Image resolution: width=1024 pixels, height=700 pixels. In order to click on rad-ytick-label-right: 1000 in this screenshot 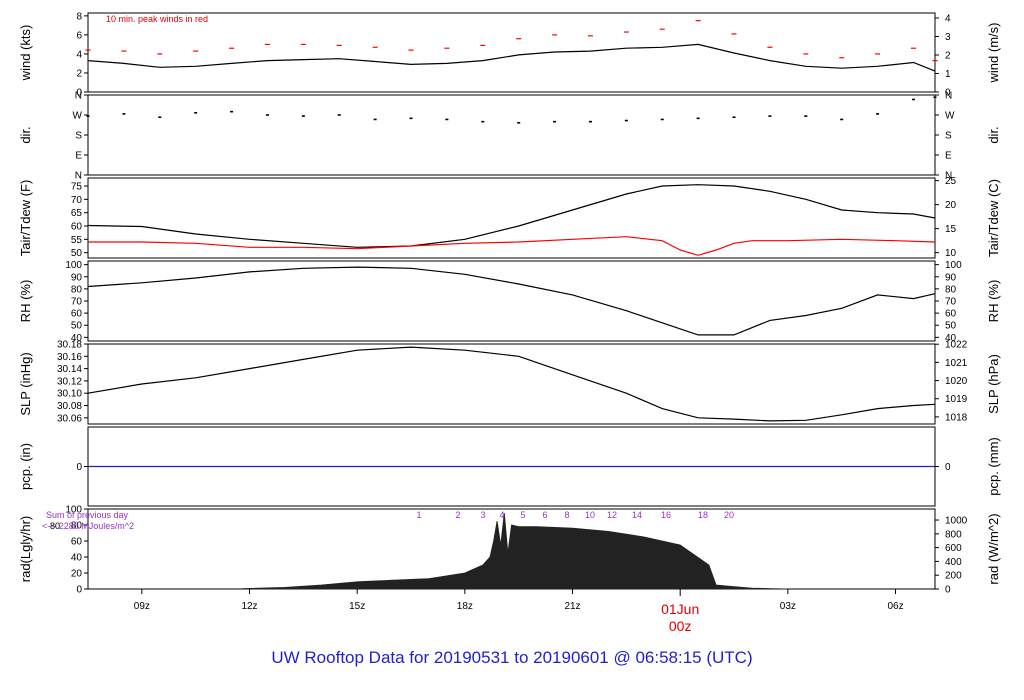, I will do `click(956, 521)`.